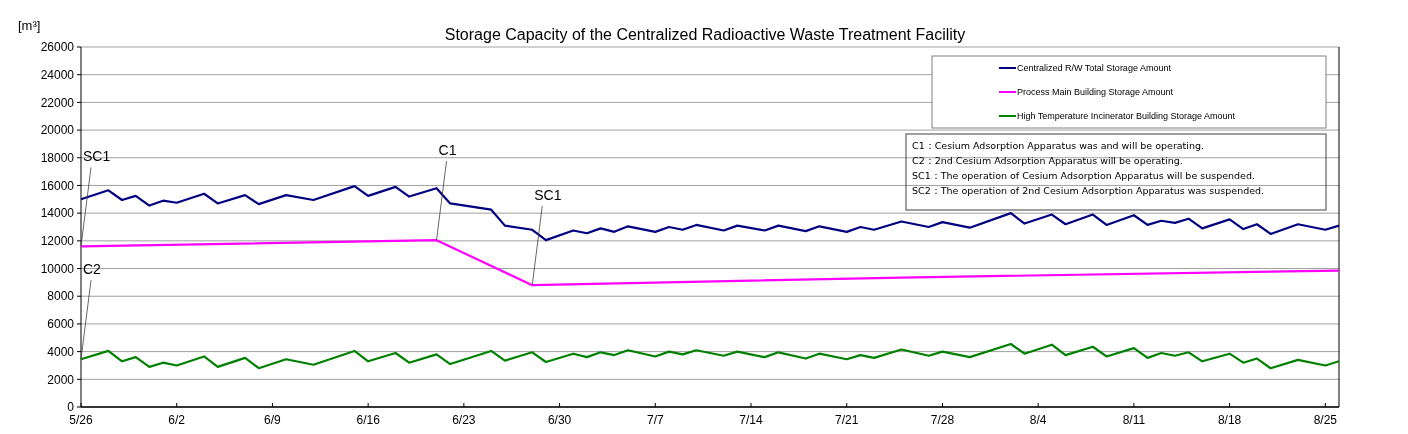 This screenshot has width=1408, height=434. What do you see at coordinates (705, 34) in the screenshot?
I see `chart-title: Storage Capacity of the Centralized Radioactive Waste Treatment Facility` at bounding box center [705, 34].